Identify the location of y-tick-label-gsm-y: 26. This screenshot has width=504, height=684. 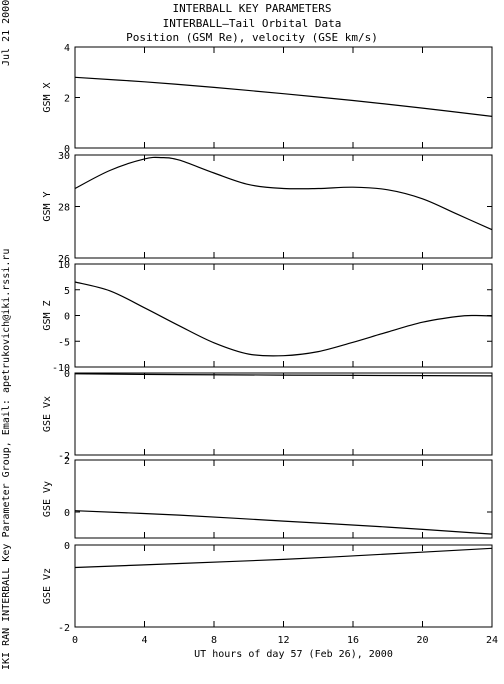
(64, 259).